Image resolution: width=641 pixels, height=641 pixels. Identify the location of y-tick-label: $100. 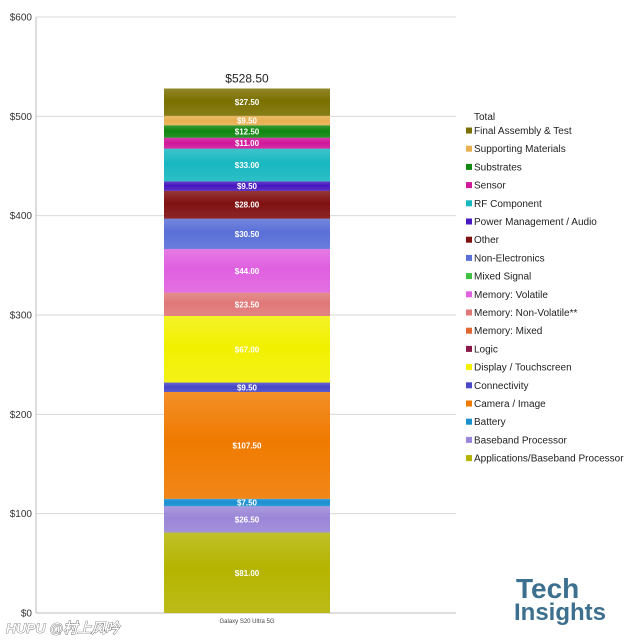
(21, 514).